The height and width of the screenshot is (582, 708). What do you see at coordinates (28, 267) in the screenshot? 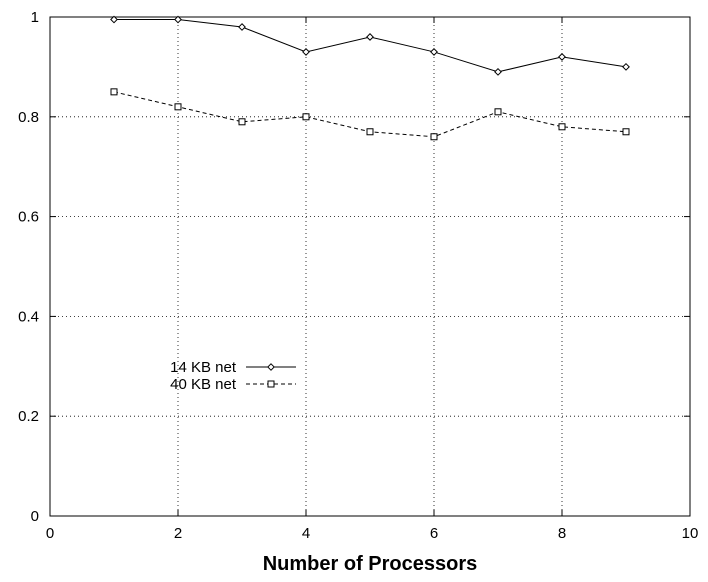
I see `y-tick-labels: 0 0.2 0.4 0.6 0.8 1` at bounding box center [28, 267].